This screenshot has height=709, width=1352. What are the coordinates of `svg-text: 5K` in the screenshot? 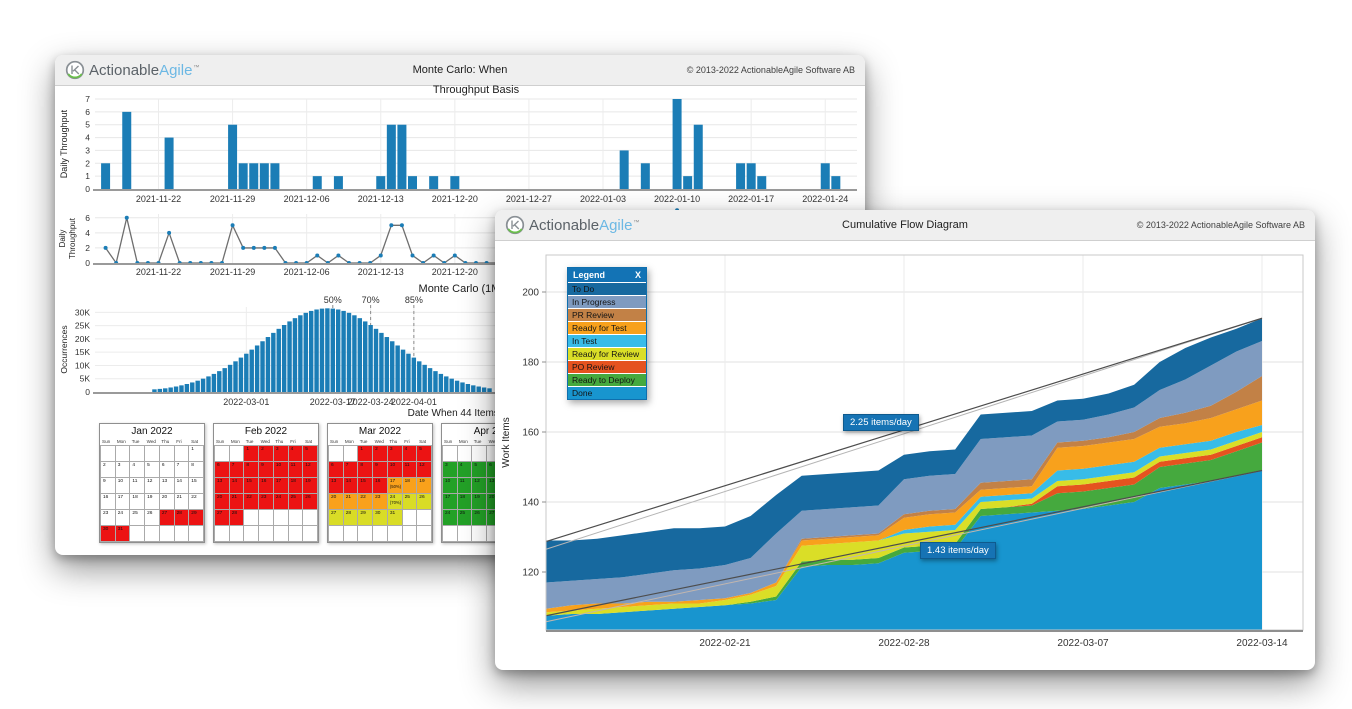 It's located at (85, 379).